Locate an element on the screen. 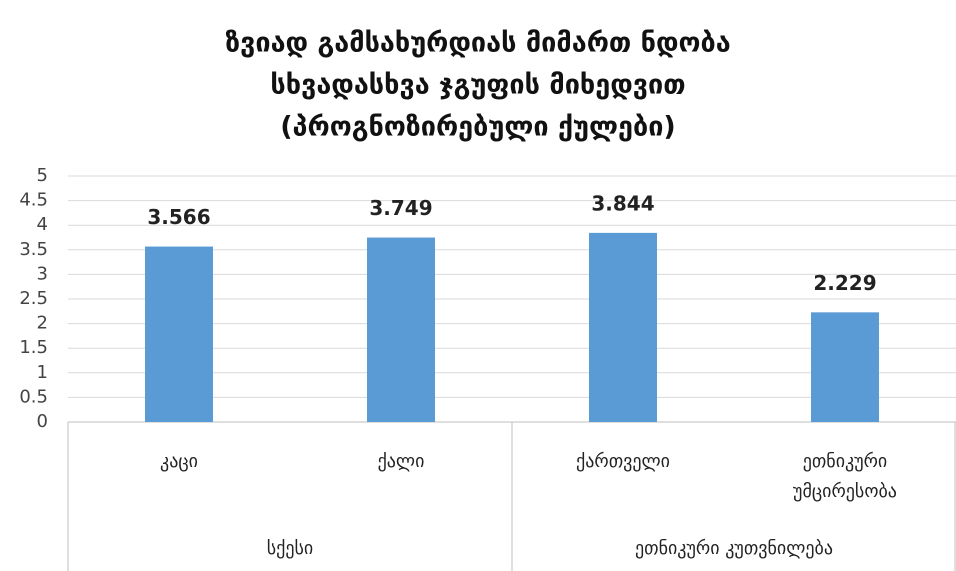  y-tick-label: 3.5 is located at coordinates (33, 249).